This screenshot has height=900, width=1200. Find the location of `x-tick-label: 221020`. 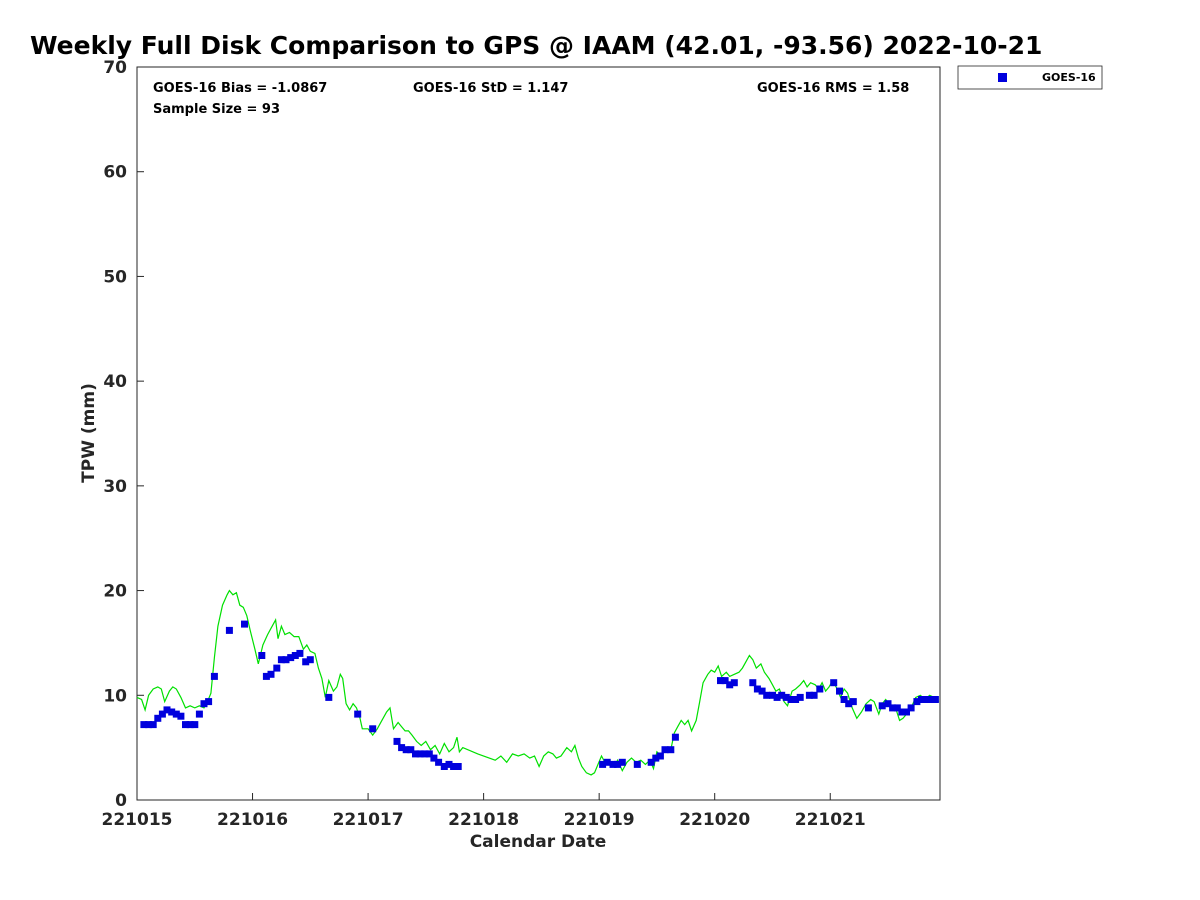

x-tick-label: 221020 is located at coordinates (714, 820).